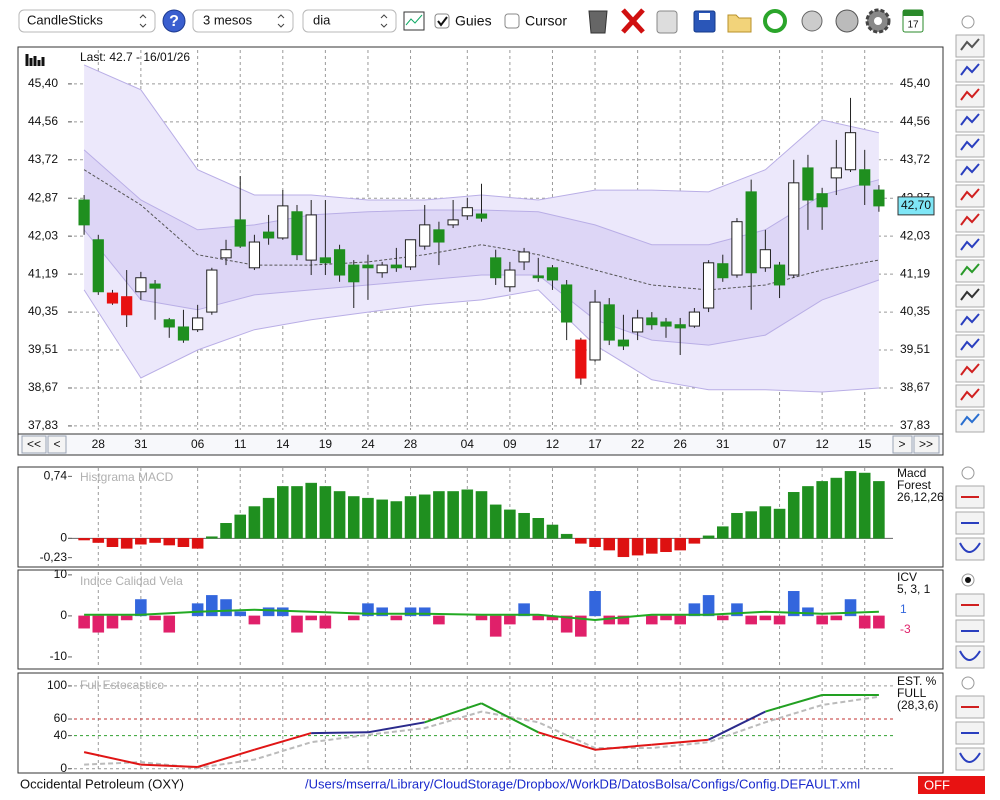 Image resolution: width=1000 pixels, height=800 pixels. What do you see at coordinates (198, 444) in the screenshot?
I see `x-tick-label: 06` at bounding box center [198, 444].